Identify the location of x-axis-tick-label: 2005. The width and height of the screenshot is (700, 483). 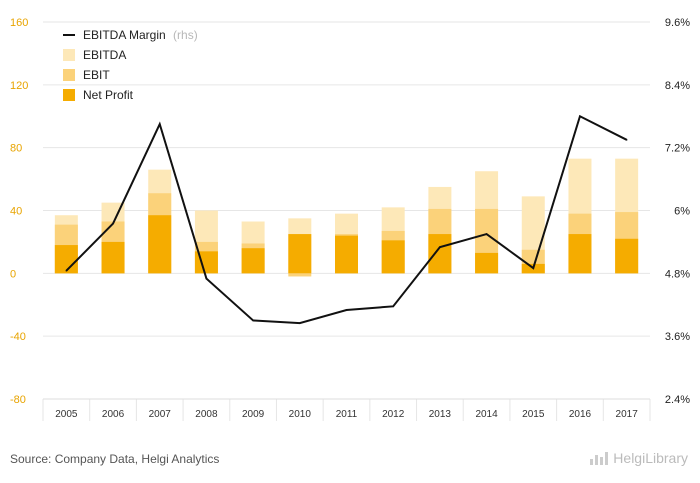
(66, 414).